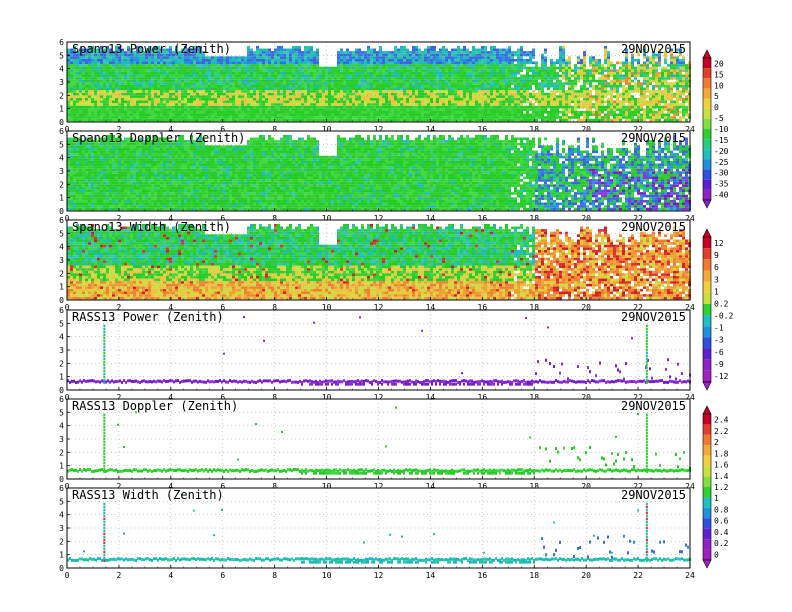  What do you see at coordinates (721, 184) in the screenshot?
I see `colorbar-tick-label: -35` at bounding box center [721, 184].